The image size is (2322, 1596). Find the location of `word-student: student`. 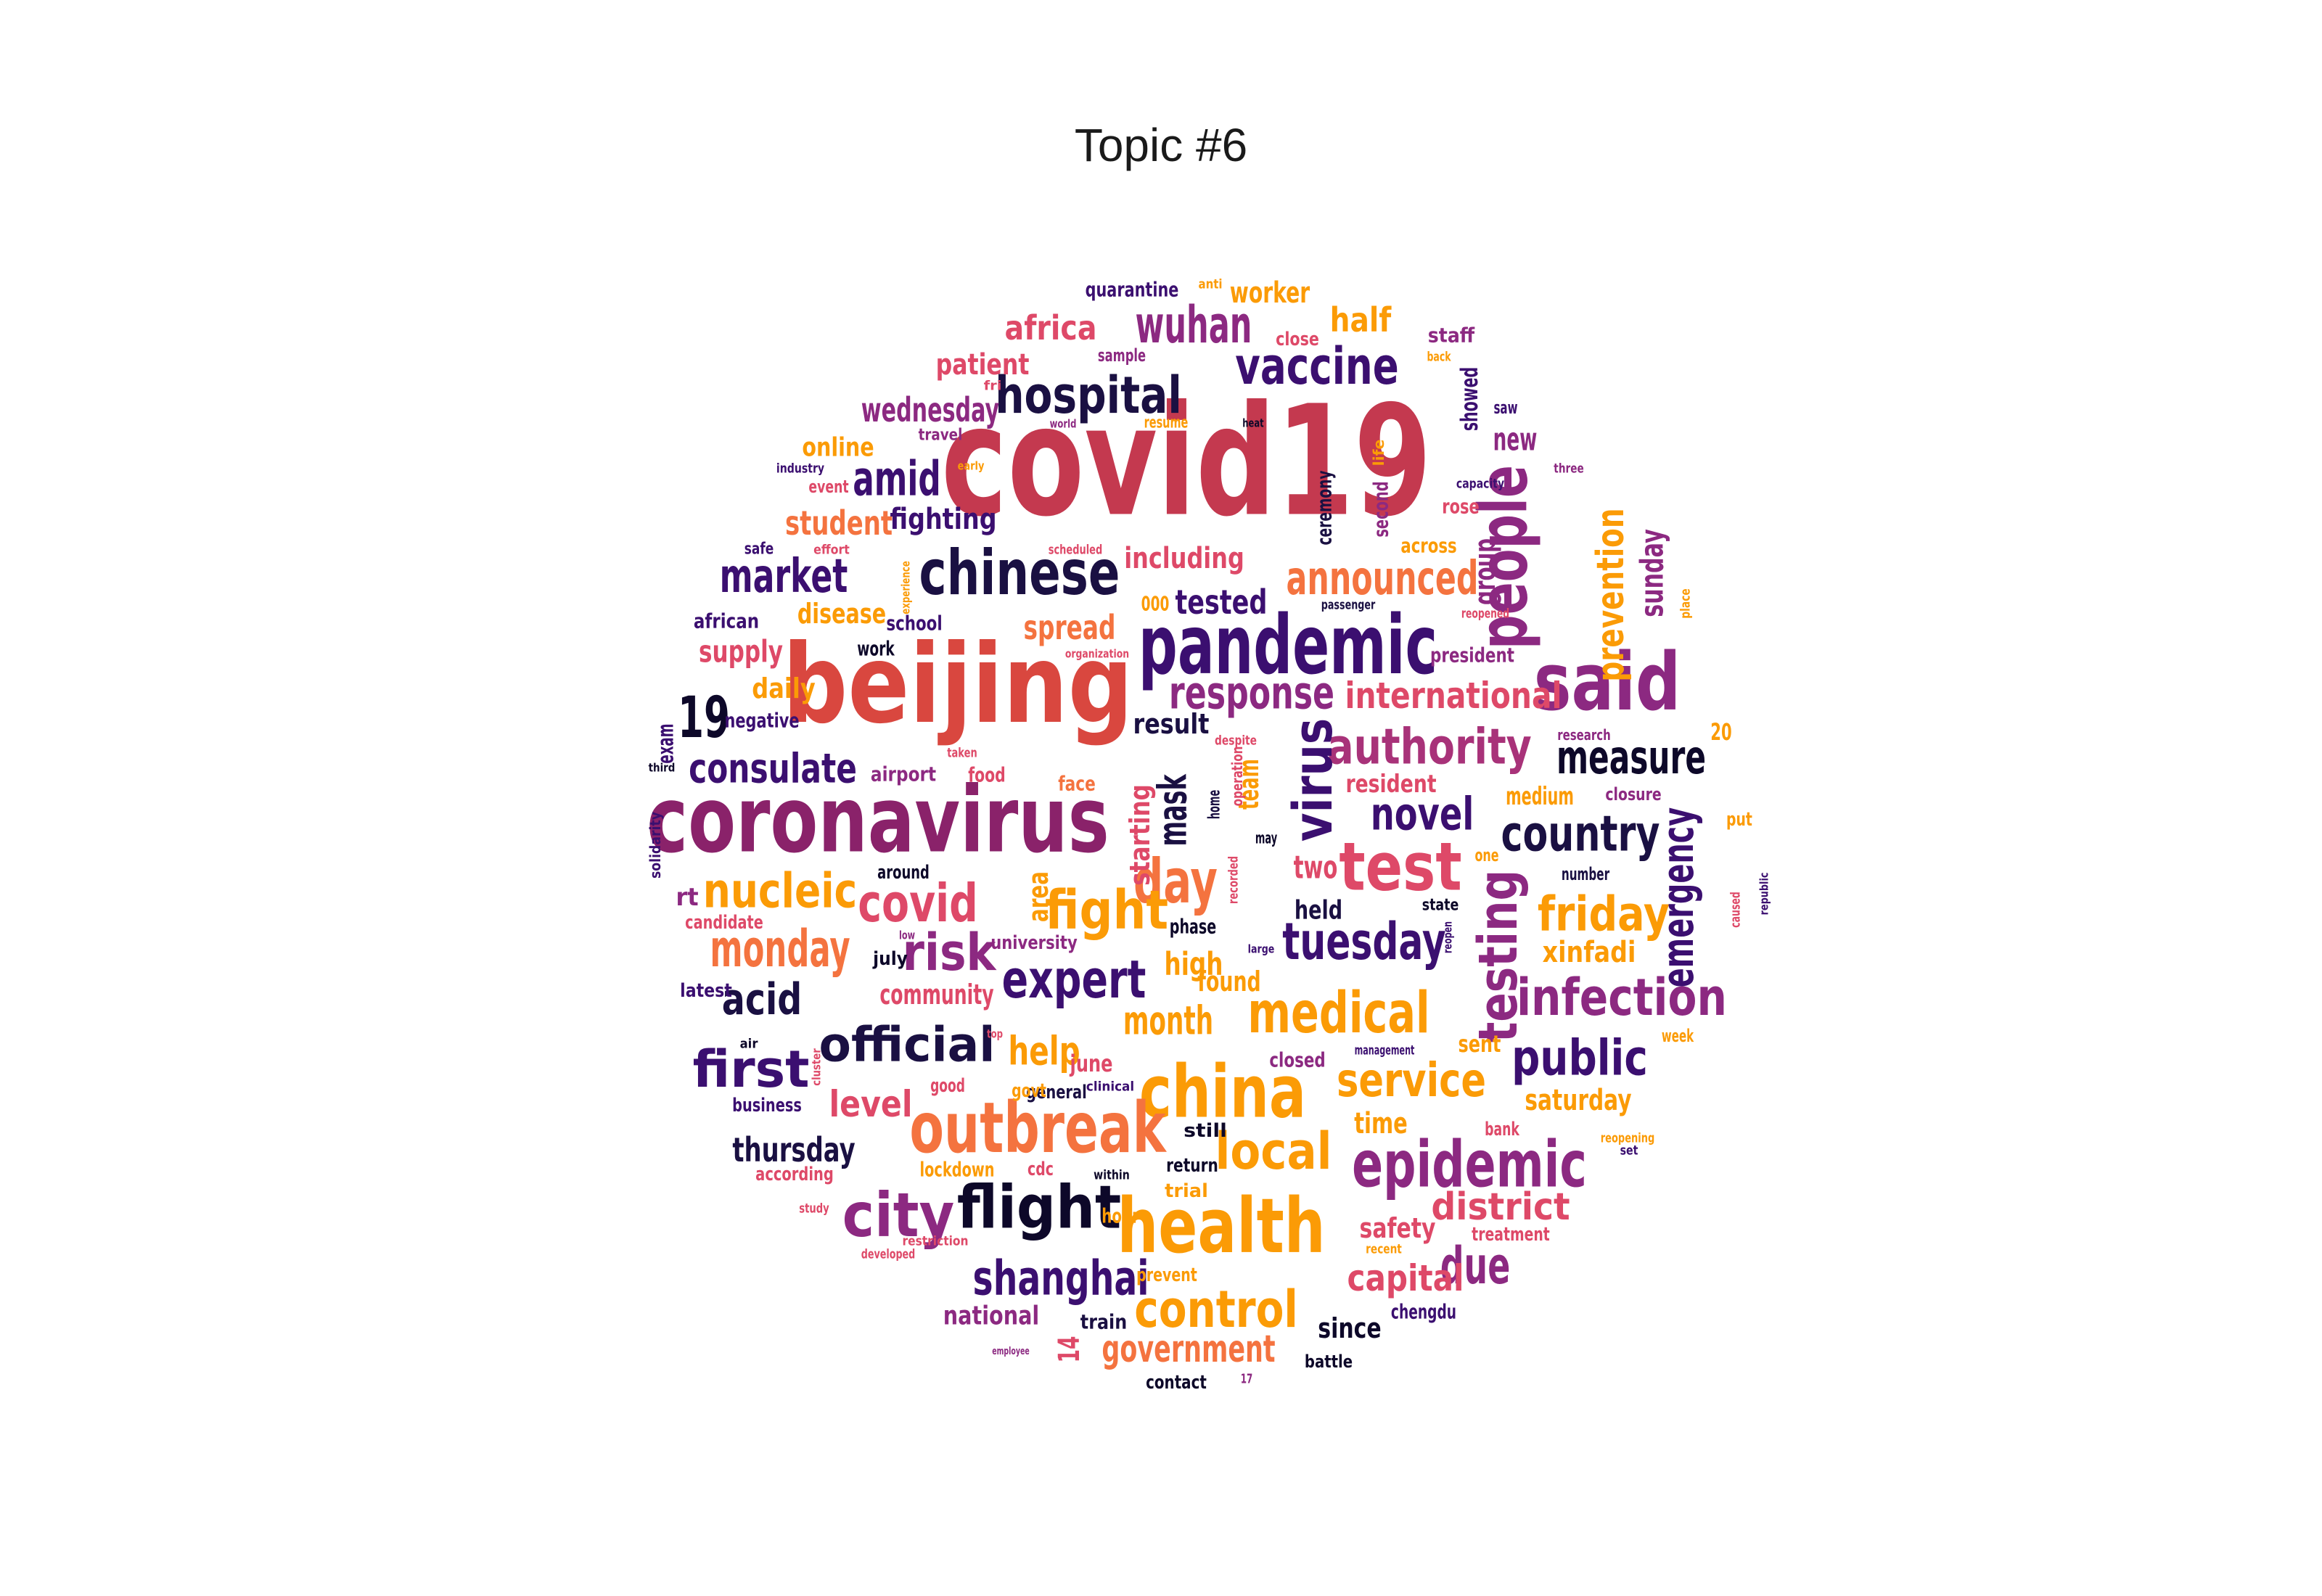

word-student: student is located at coordinates (839, 523).